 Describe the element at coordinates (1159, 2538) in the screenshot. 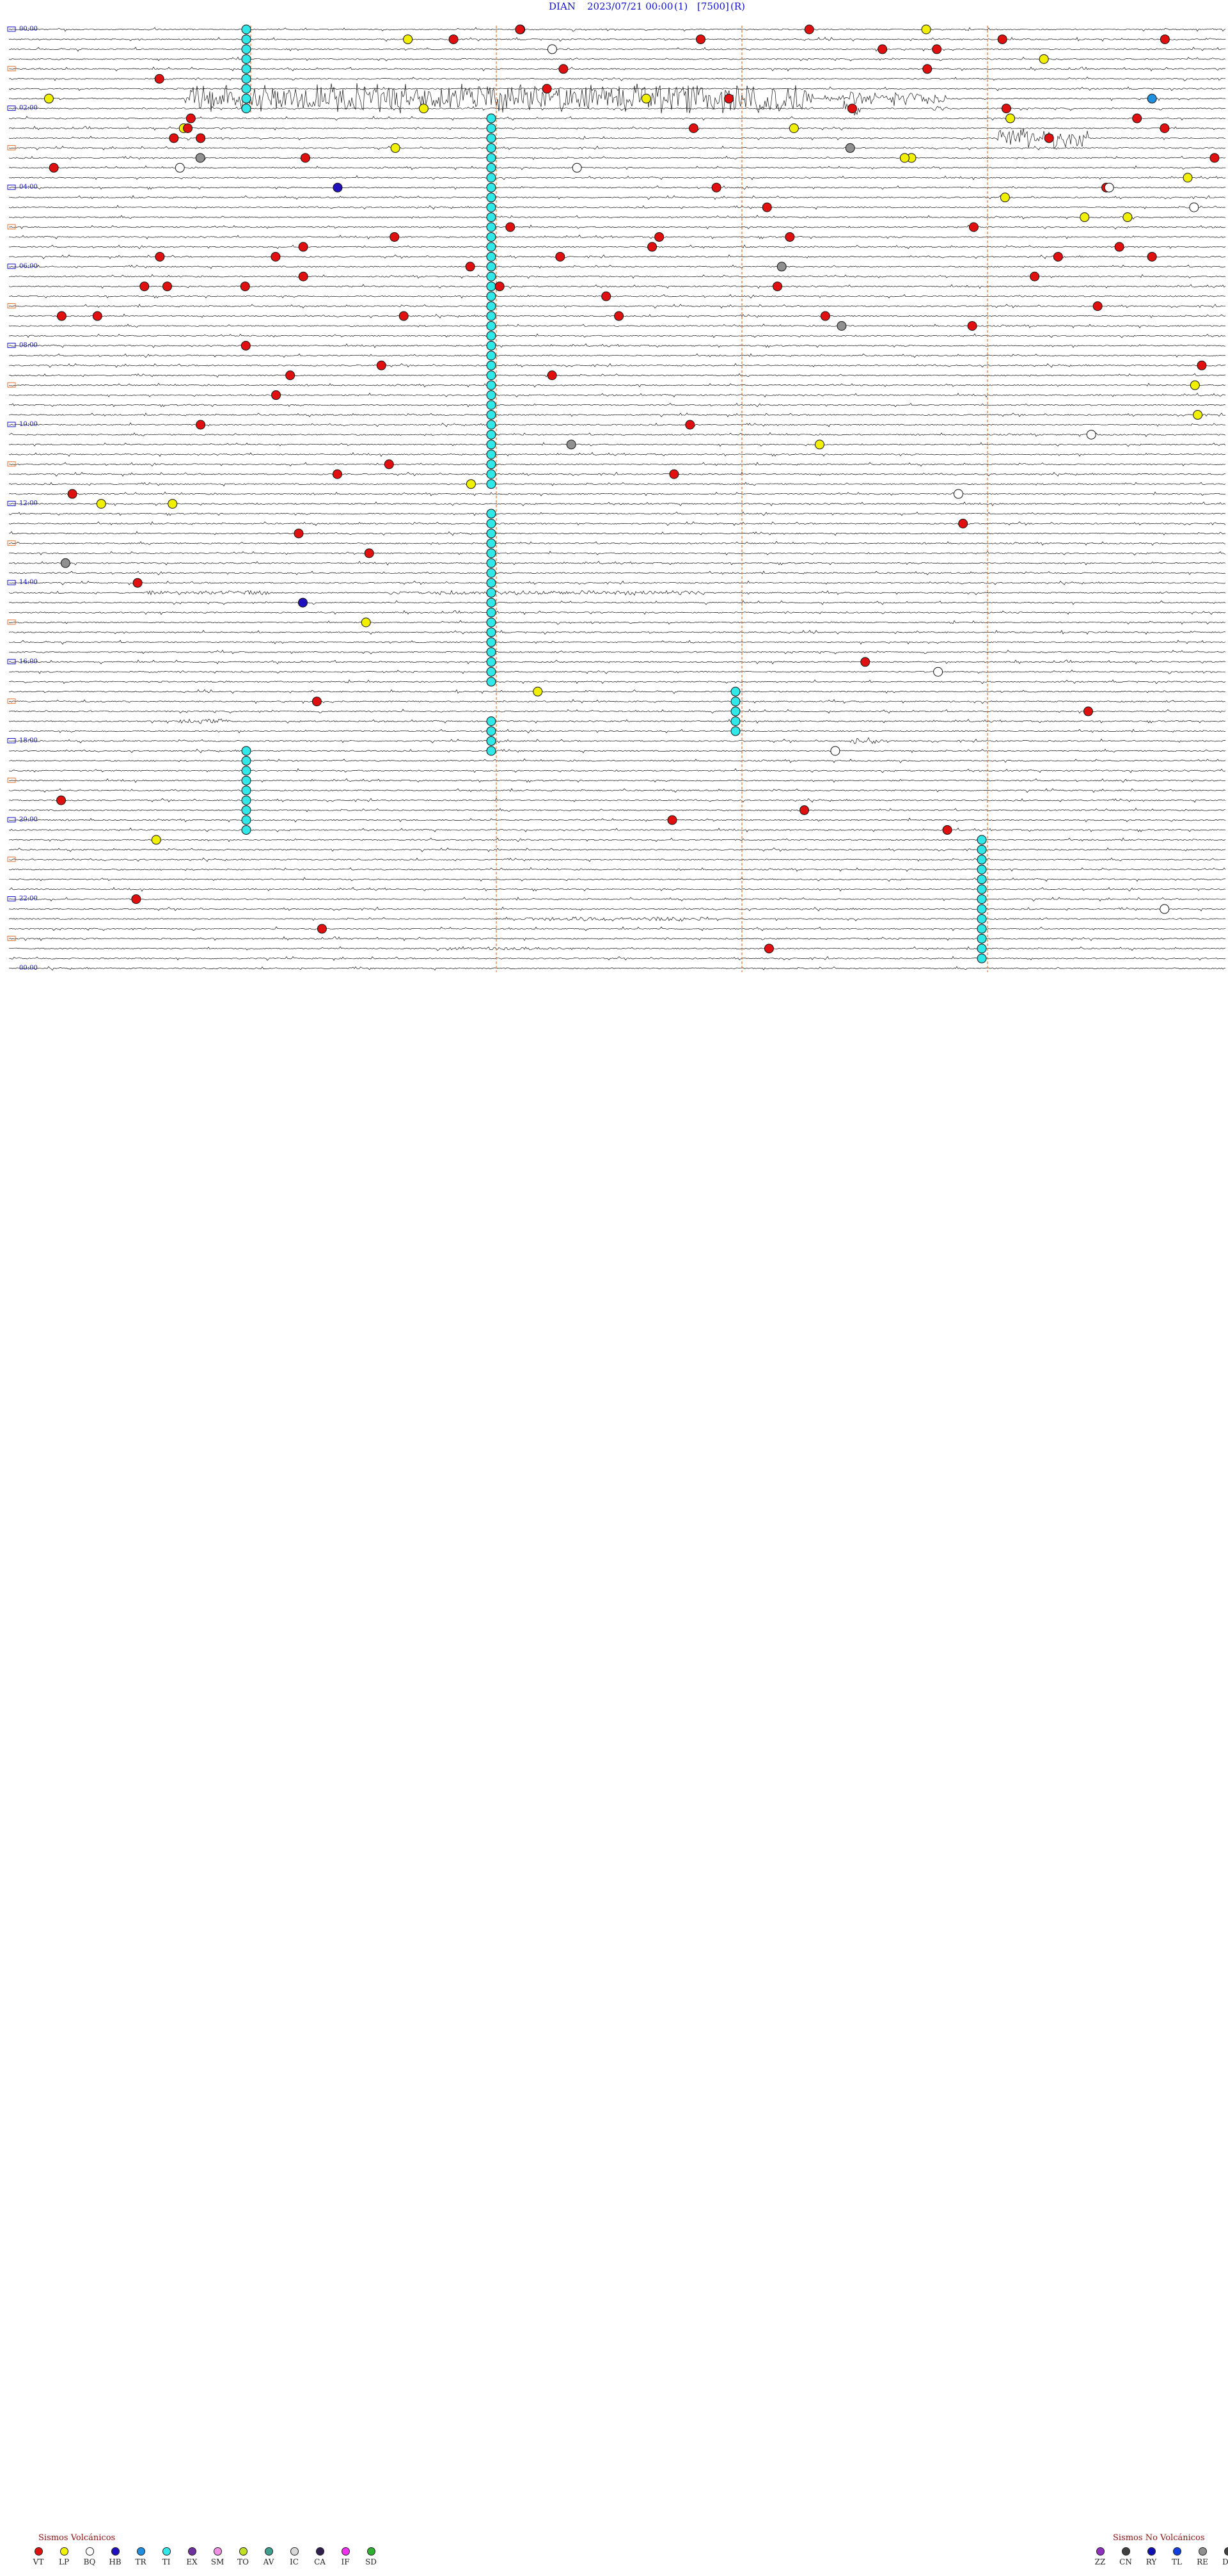

I see `nonvolcanic-legend-title: Sismos No Volcánicos` at that location.